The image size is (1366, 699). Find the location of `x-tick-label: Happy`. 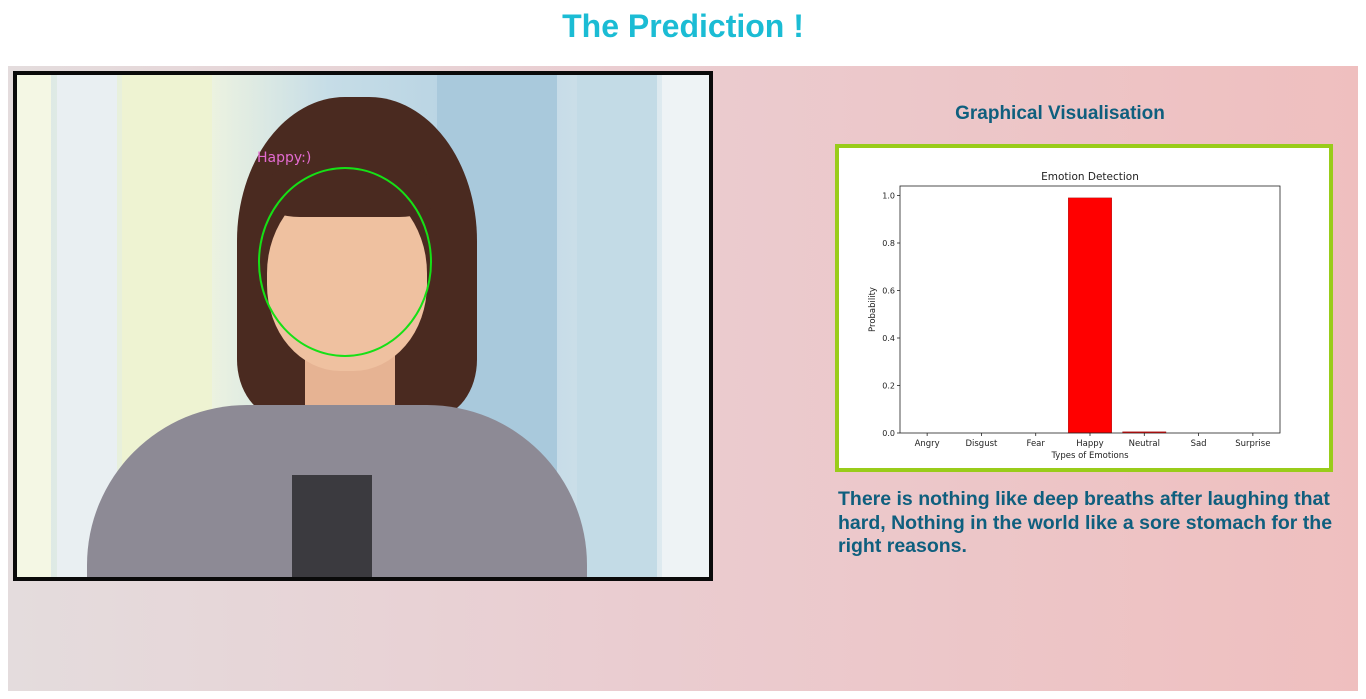

x-tick-label: Happy is located at coordinates (1089, 444).